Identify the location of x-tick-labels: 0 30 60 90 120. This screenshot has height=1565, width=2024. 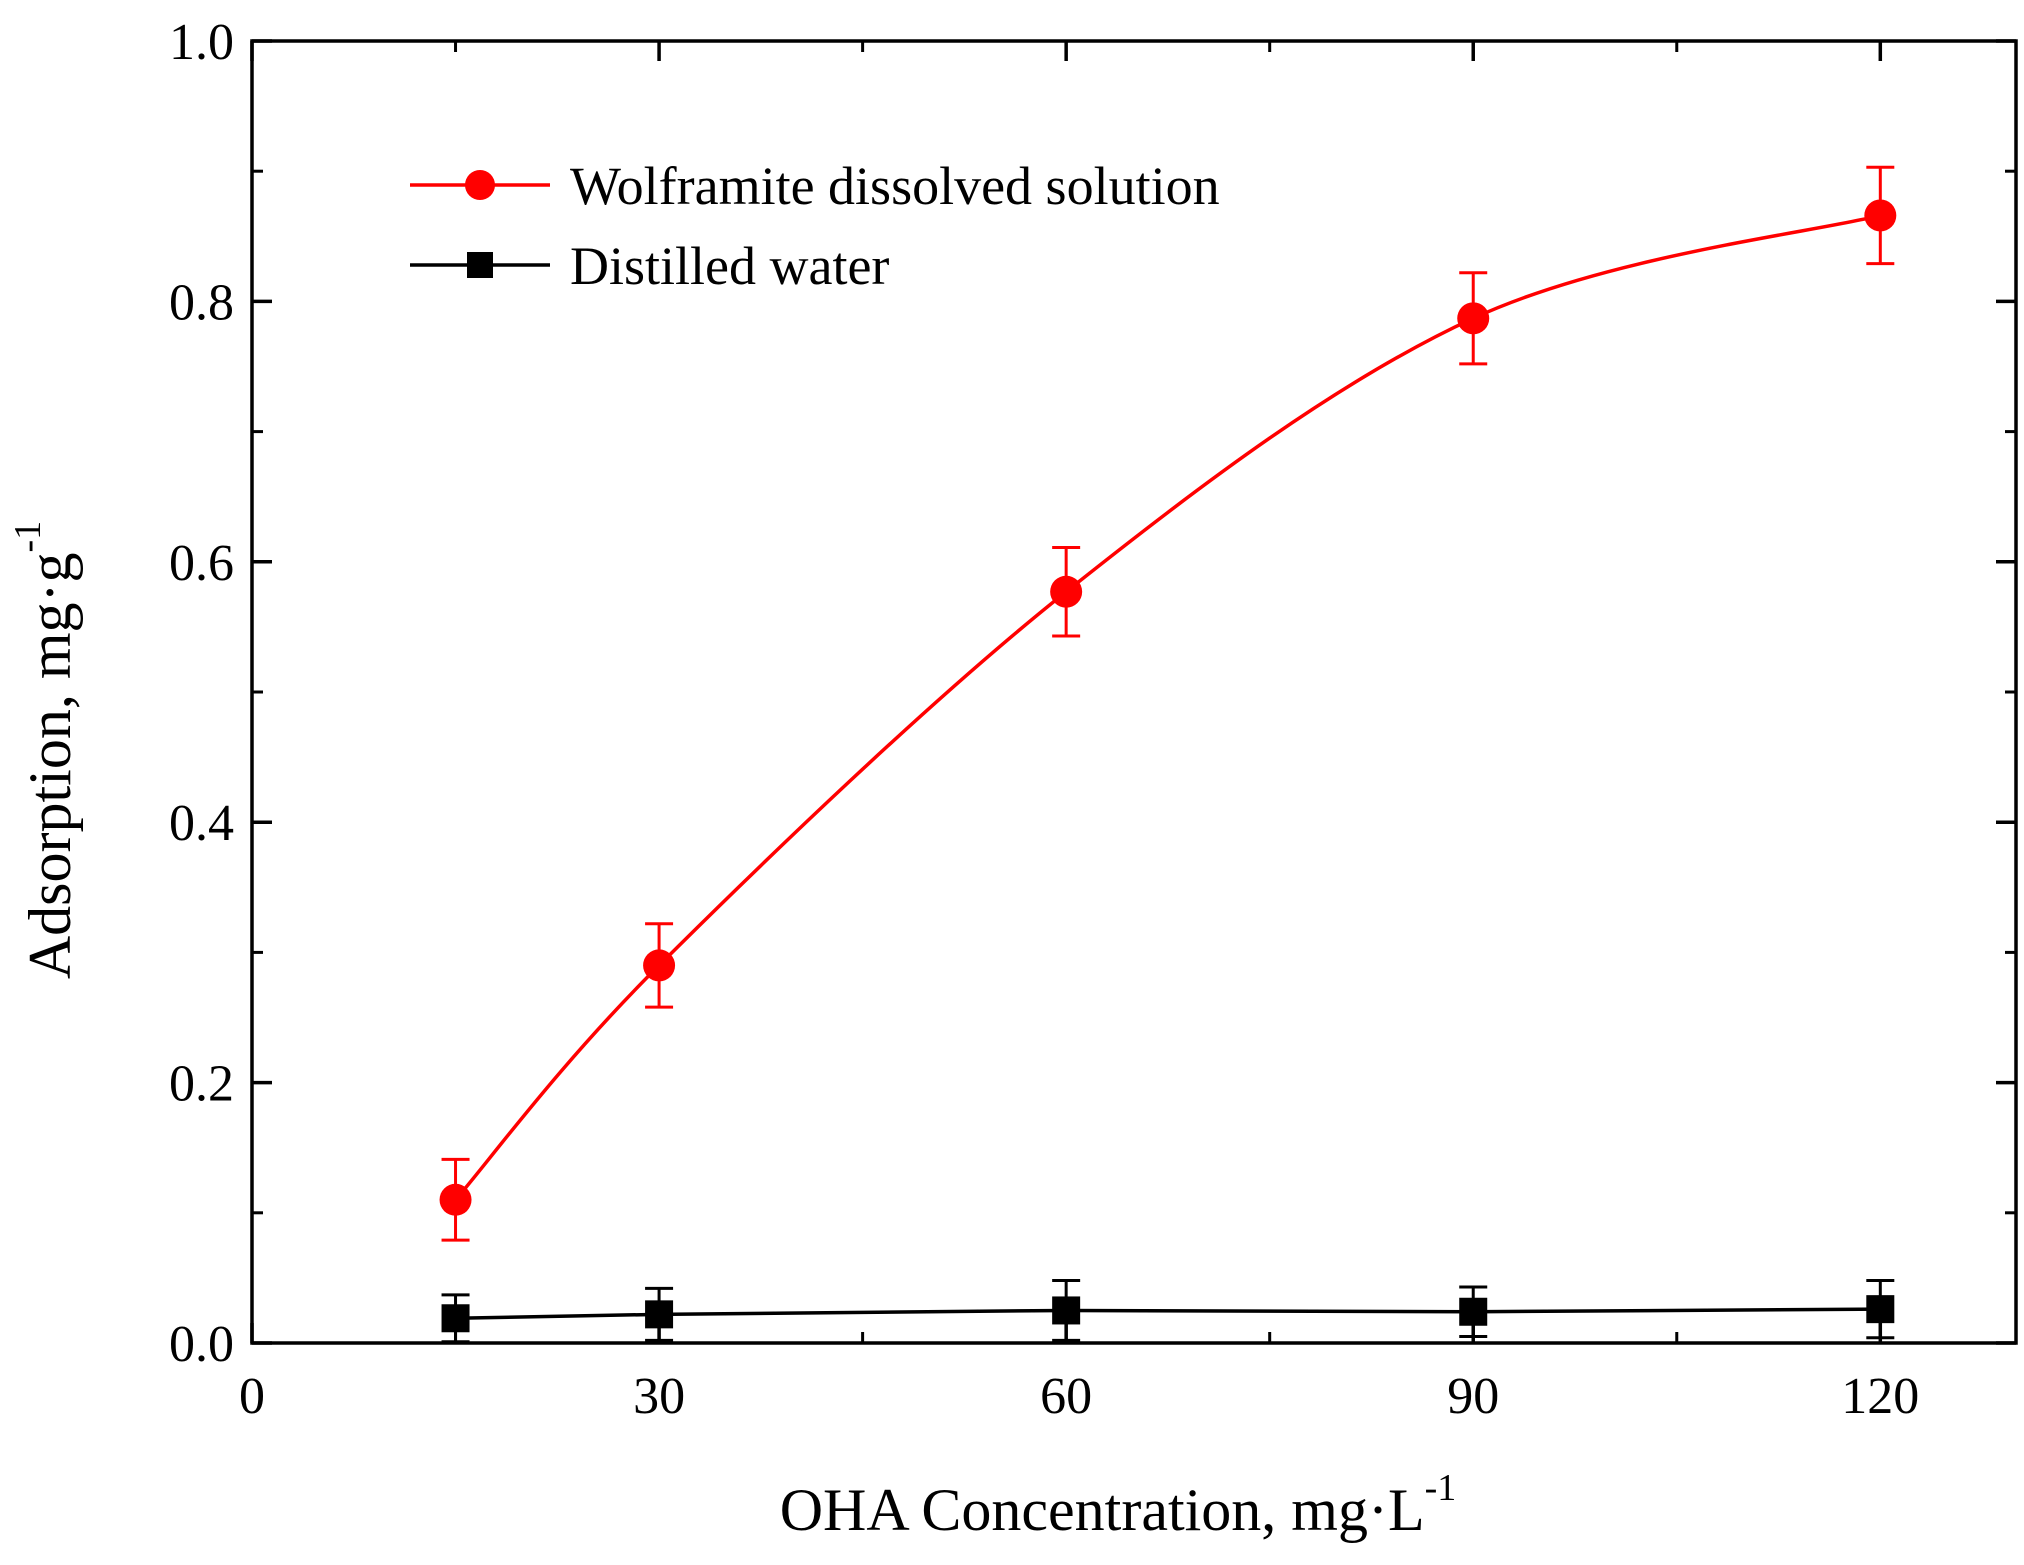
(1079, 1396).